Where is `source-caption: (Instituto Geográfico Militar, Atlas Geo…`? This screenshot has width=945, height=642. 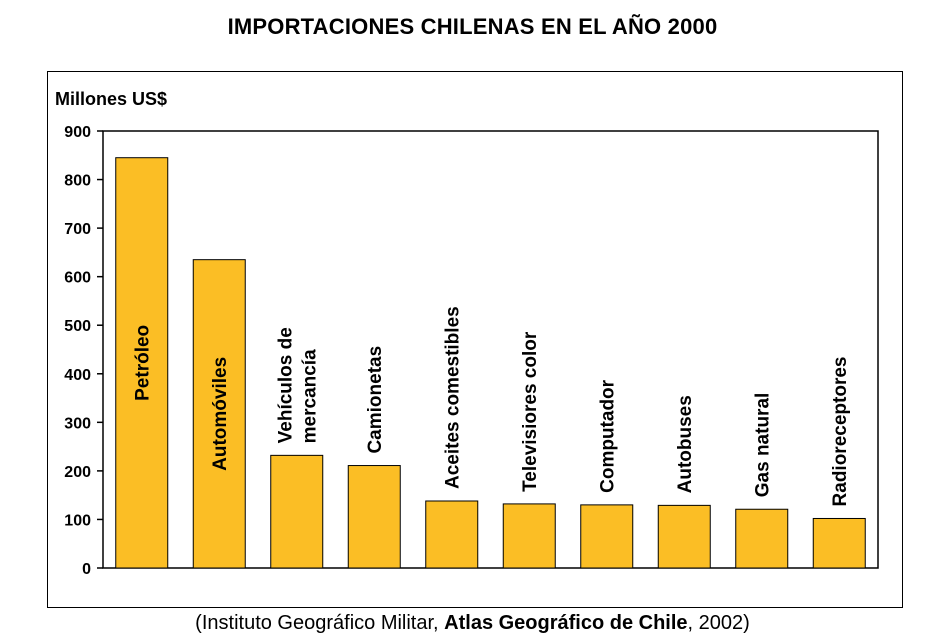 source-caption: (Instituto Geográfico Militar, Atlas Geo… is located at coordinates (472, 623).